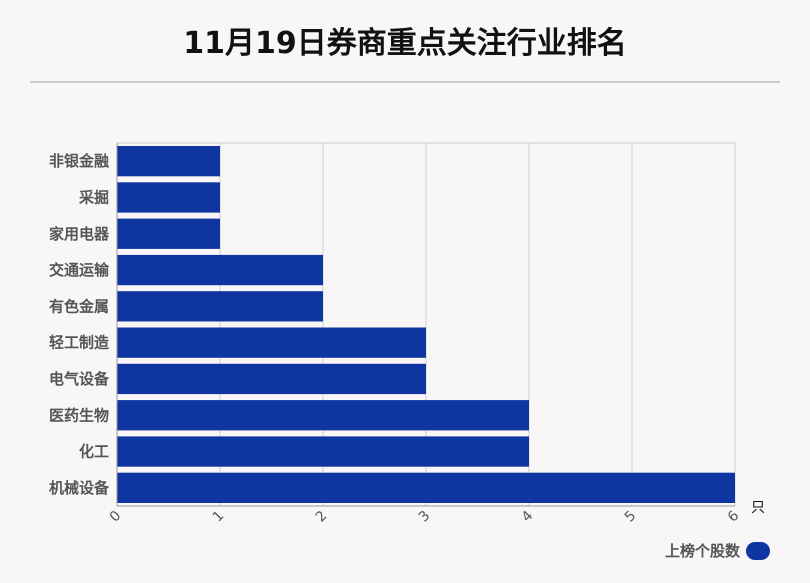 This screenshot has width=810, height=583. Describe the element at coordinates (425, 517) in the screenshot. I see `x-tick-label: 3` at that location.